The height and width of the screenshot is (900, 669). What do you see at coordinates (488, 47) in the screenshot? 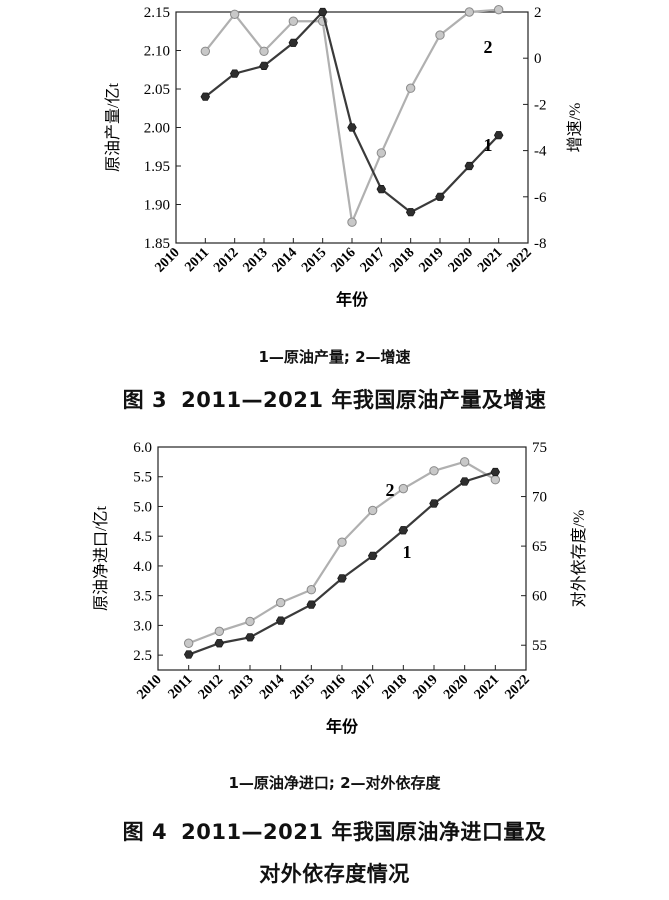
I see `fig3-series-label-2: 2` at bounding box center [488, 47].